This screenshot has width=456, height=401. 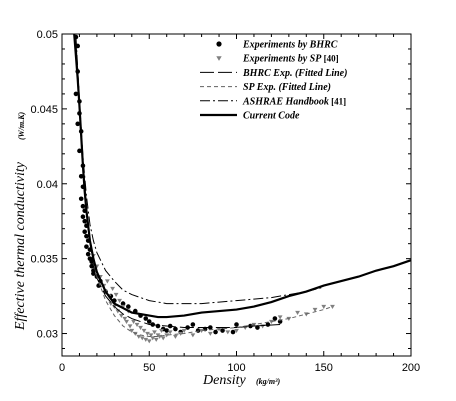 What do you see at coordinates (47, 35) in the screenshot?
I see `y-tick-label: 0.05` at bounding box center [47, 35].